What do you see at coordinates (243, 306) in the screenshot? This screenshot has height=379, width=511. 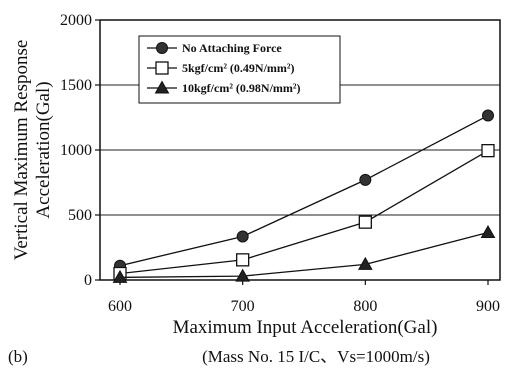 I see `x-tick-label-1: 700` at bounding box center [243, 306].